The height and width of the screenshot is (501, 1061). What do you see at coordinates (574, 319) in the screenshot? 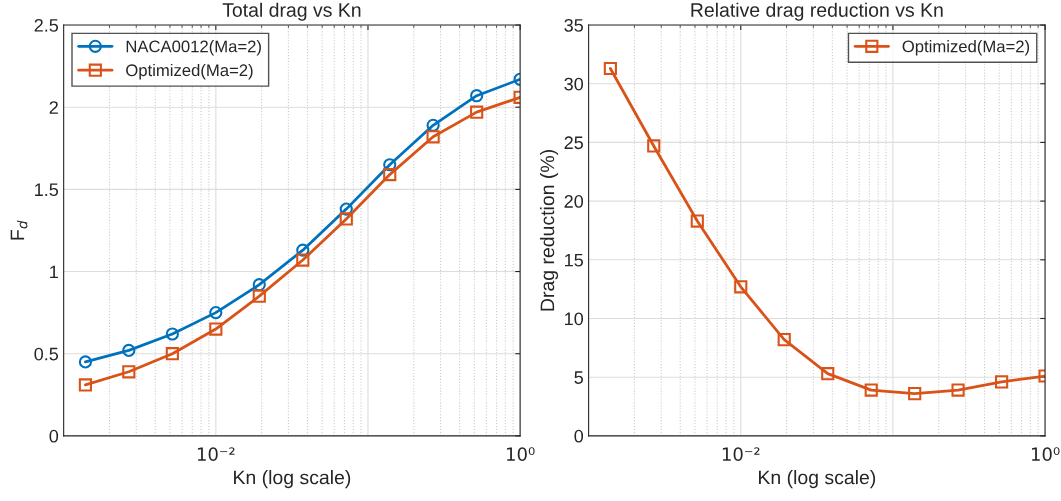
I see `y-tick-label: 10` at bounding box center [574, 319].